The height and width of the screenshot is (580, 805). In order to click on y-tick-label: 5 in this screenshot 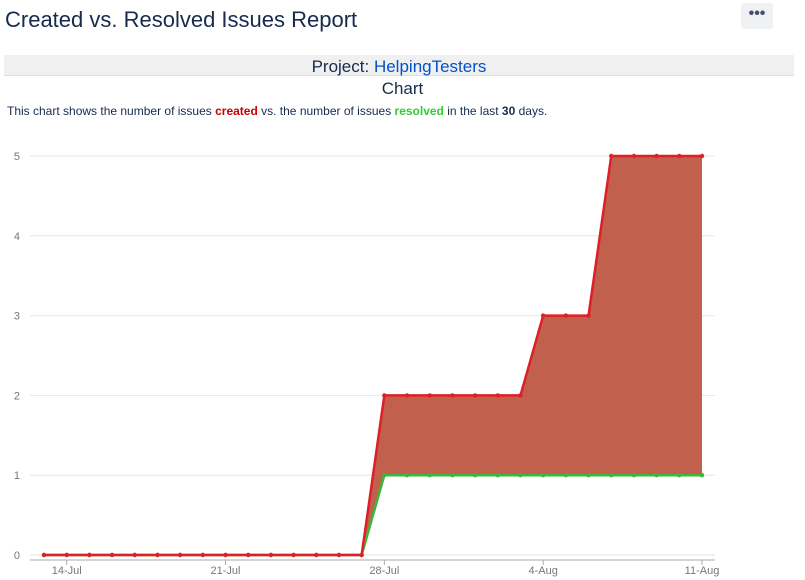, I will do `click(17, 157)`.